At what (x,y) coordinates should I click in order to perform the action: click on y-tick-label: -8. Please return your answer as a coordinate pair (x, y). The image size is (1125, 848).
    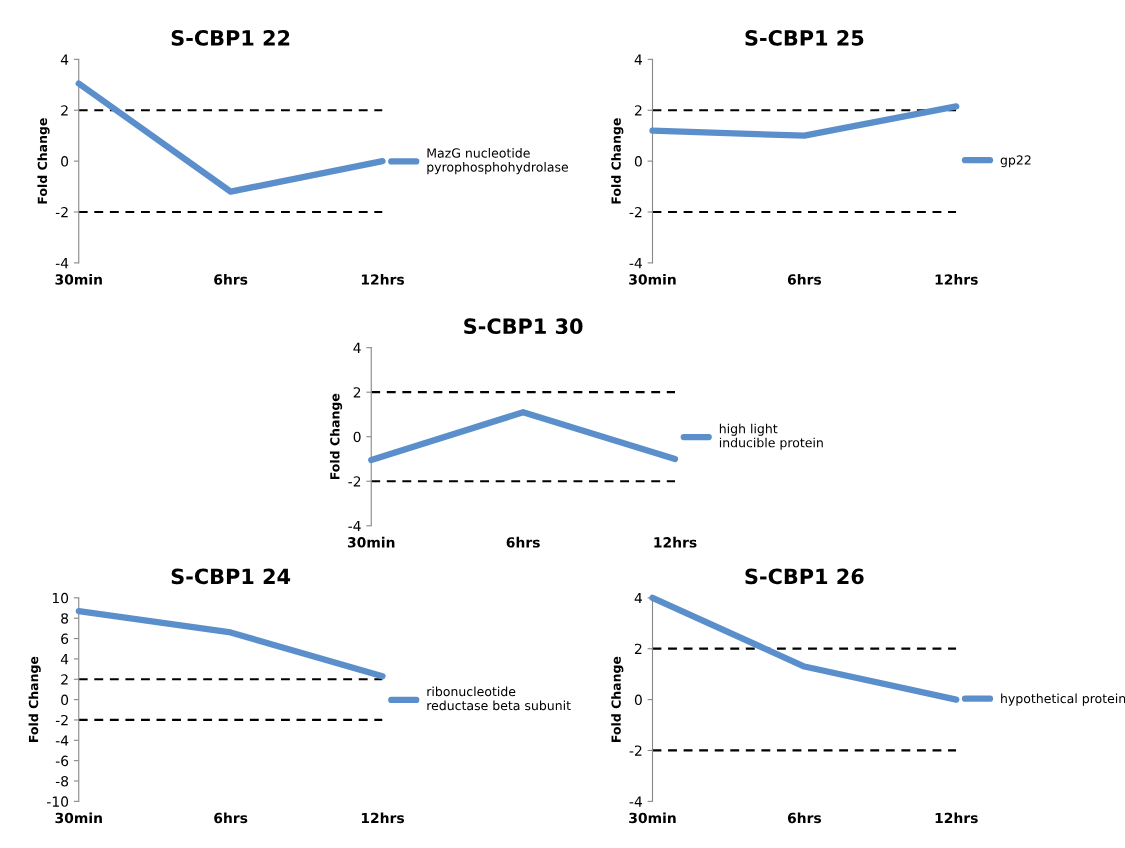
    Looking at the image, I should click on (62, 781).